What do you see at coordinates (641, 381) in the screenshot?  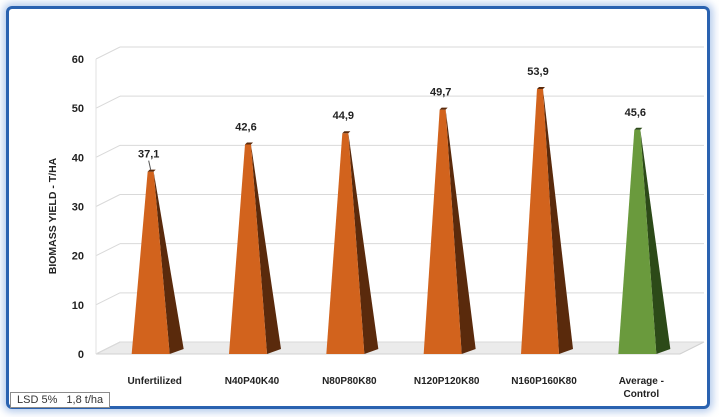 I see `x-tick-label: Average -` at bounding box center [641, 381].